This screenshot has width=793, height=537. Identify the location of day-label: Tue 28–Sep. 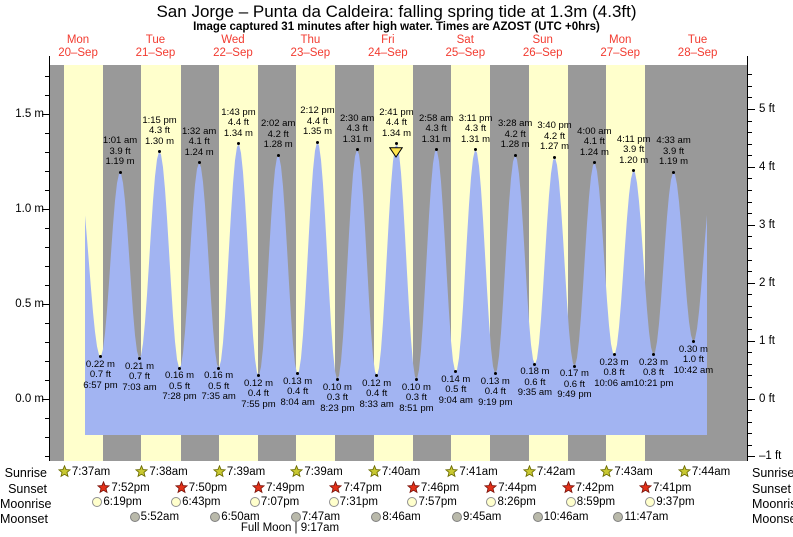
(698, 47).